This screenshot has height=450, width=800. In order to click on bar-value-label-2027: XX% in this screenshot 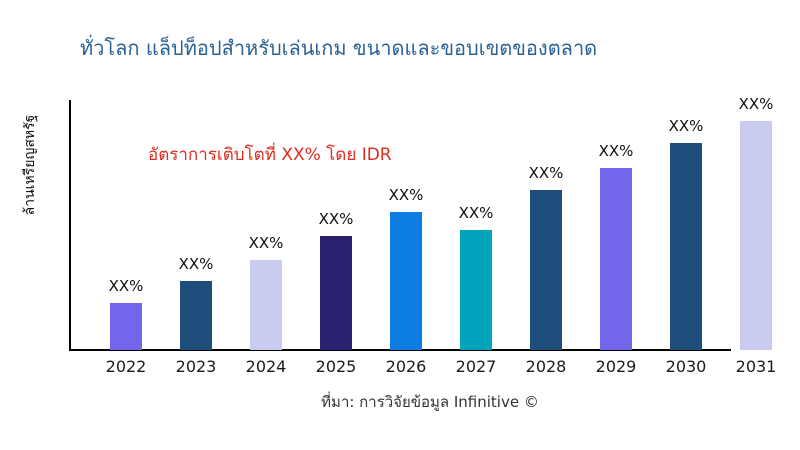, I will do `click(476, 213)`.